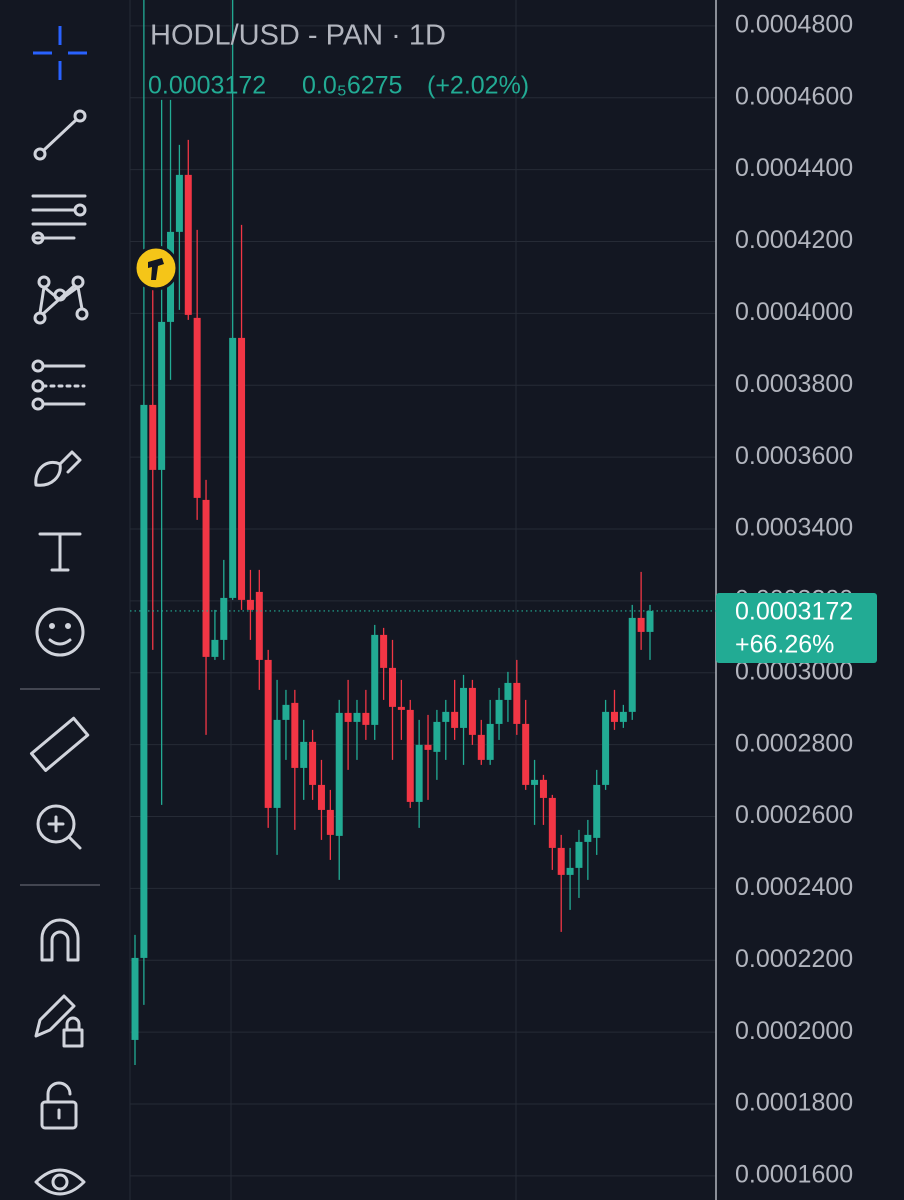 The height and width of the screenshot is (1200, 904). I want to click on ruler-tool, so click(59, 744).